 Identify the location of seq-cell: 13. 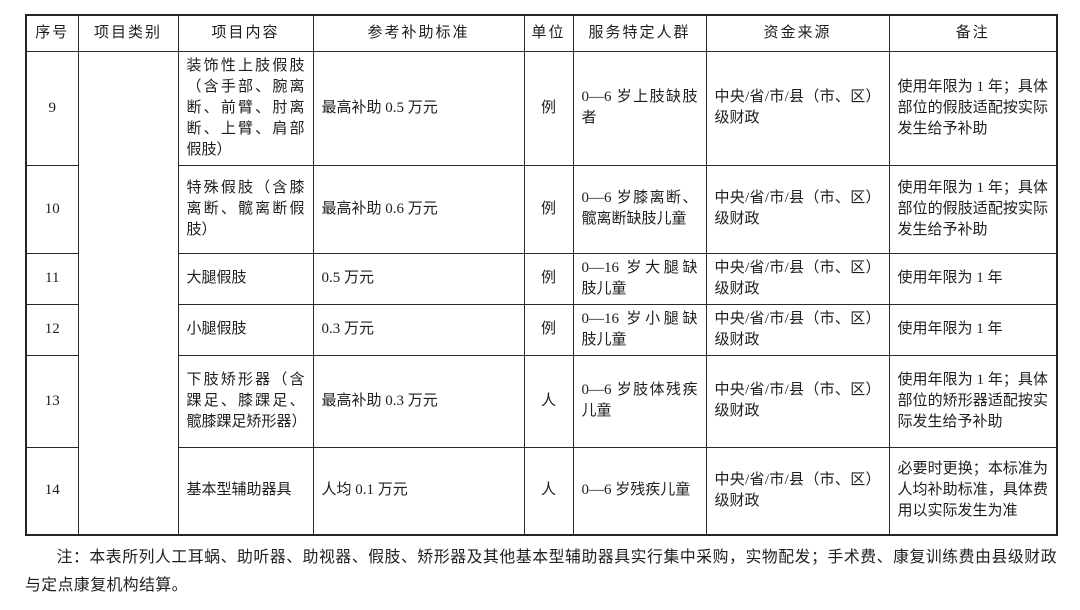
(52, 401).